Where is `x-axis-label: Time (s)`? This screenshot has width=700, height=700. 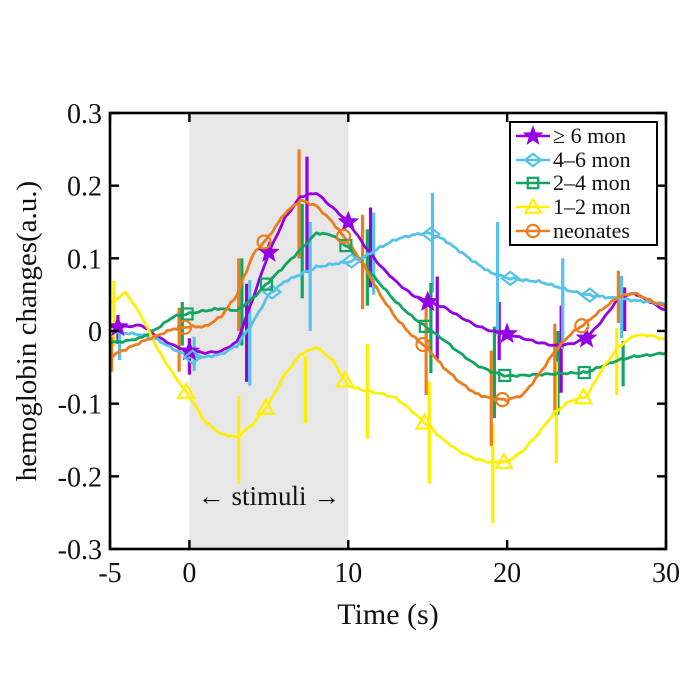 x-axis-label: Time (s) is located at coordinates (387, 614).